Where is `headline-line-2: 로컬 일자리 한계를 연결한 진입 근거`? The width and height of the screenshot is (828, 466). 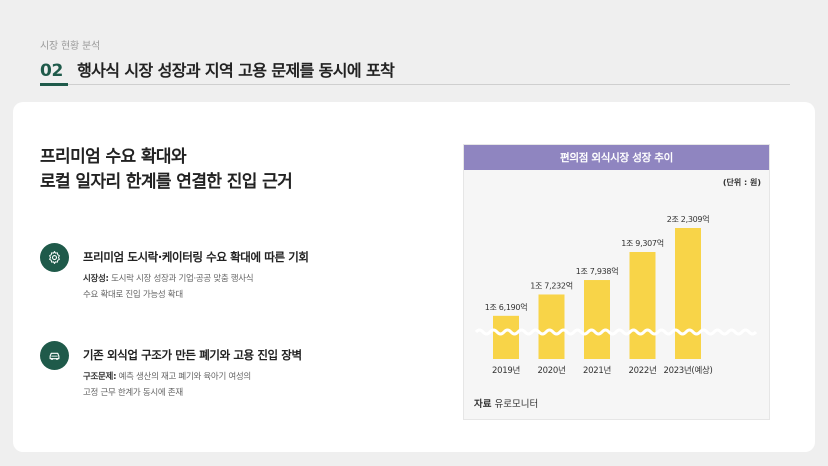 headline-line-2: 로컬 일자리 한계를 연결한 진입 근거 is located at coordinates (166, 182).